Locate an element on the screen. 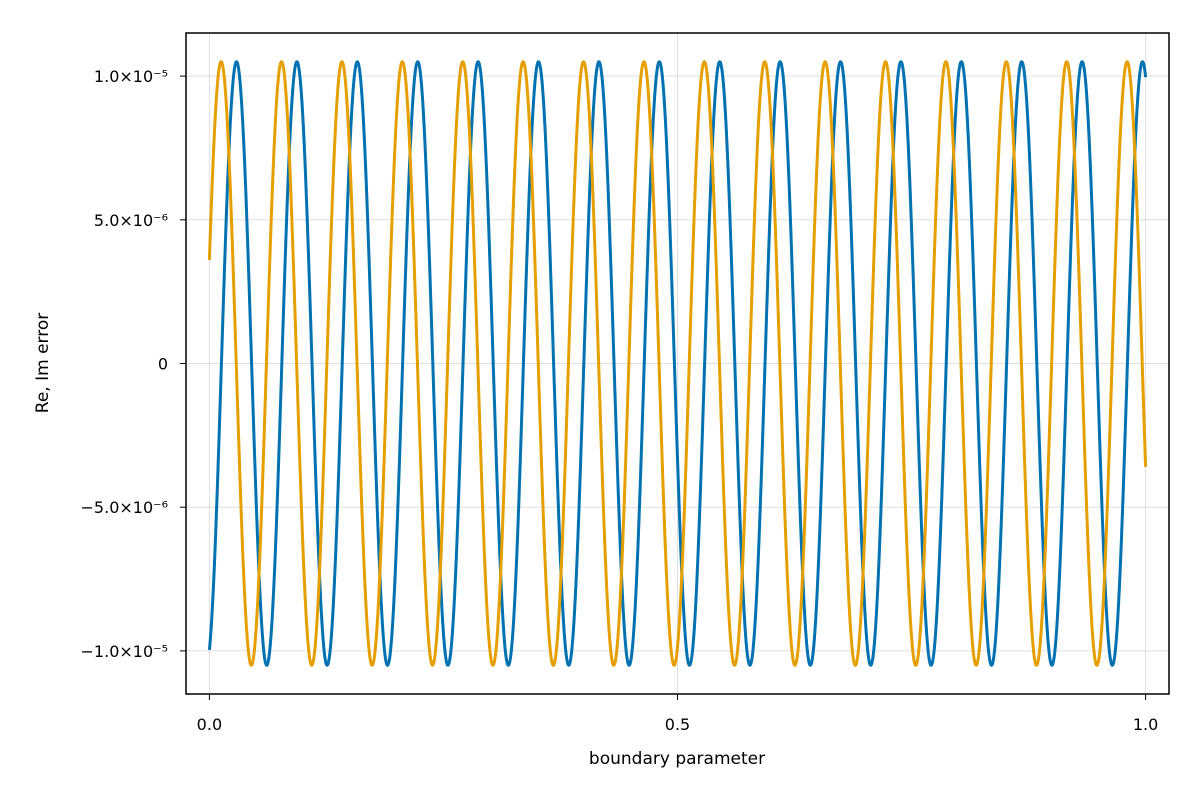 Image resolution: width=1200 pixels, height=800 pixels. y-tick-label: 1.0×10⁻⁵ is located at coordinates (131, 76).